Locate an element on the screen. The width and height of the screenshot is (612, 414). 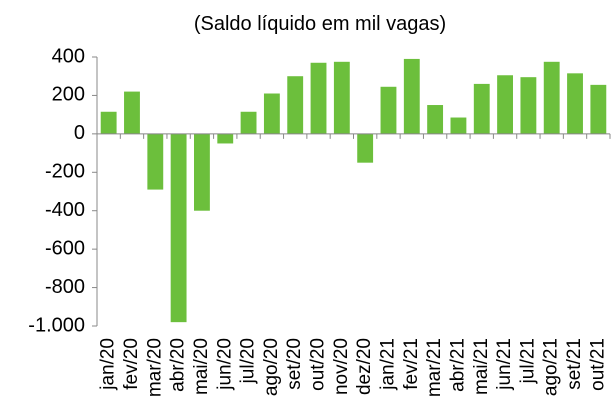
x-tick-label: mai/20 is located at coordinates (201, 366).